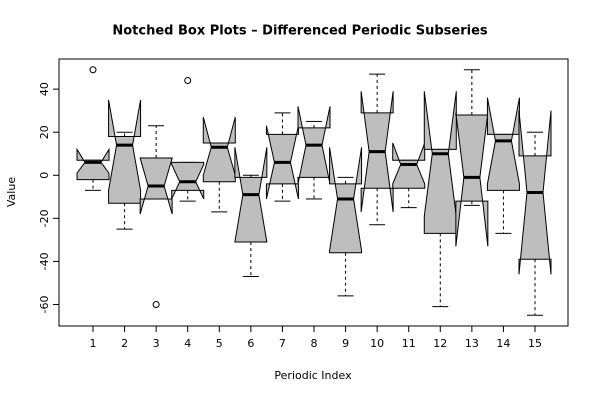  Describe the element at coordinates (44, 304) in the screenshot. I see `y-tick-label: -60` at that location.